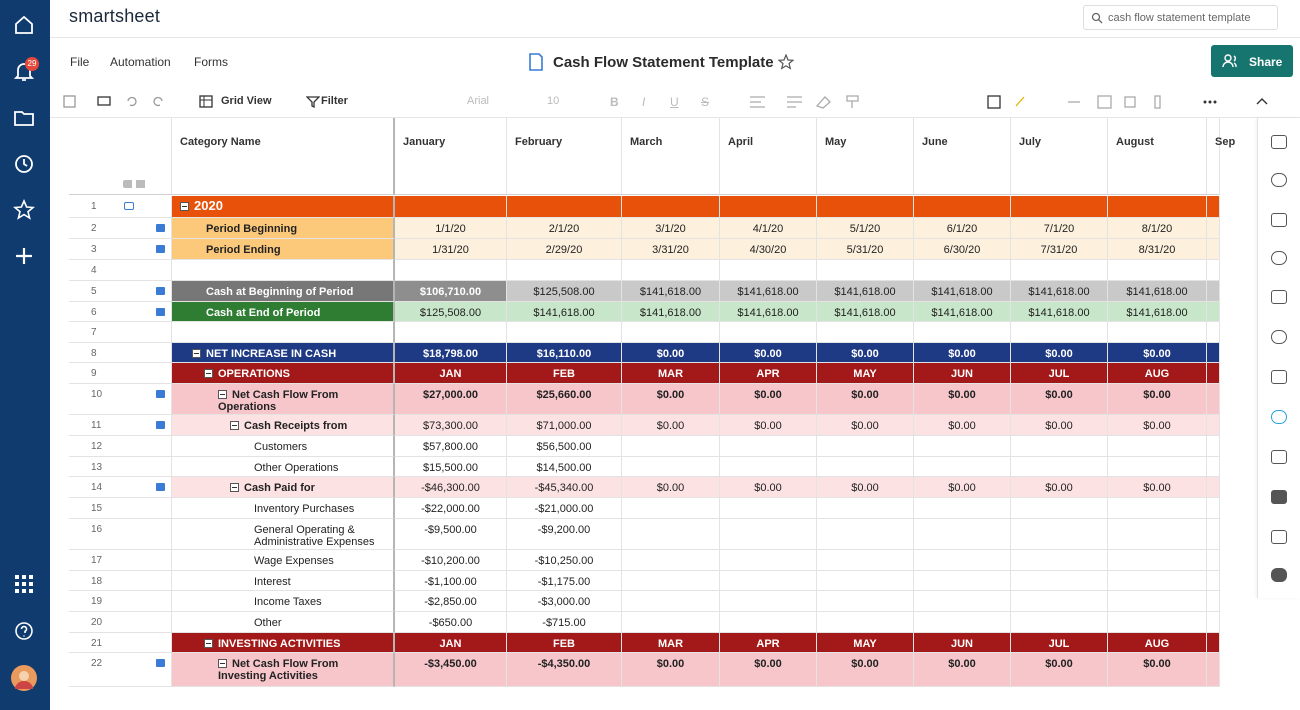 This screenshot has height=710, width=1300. Describe the element at coordinates (451, 156) in the screenshot. I see `column-header: January` at that location.